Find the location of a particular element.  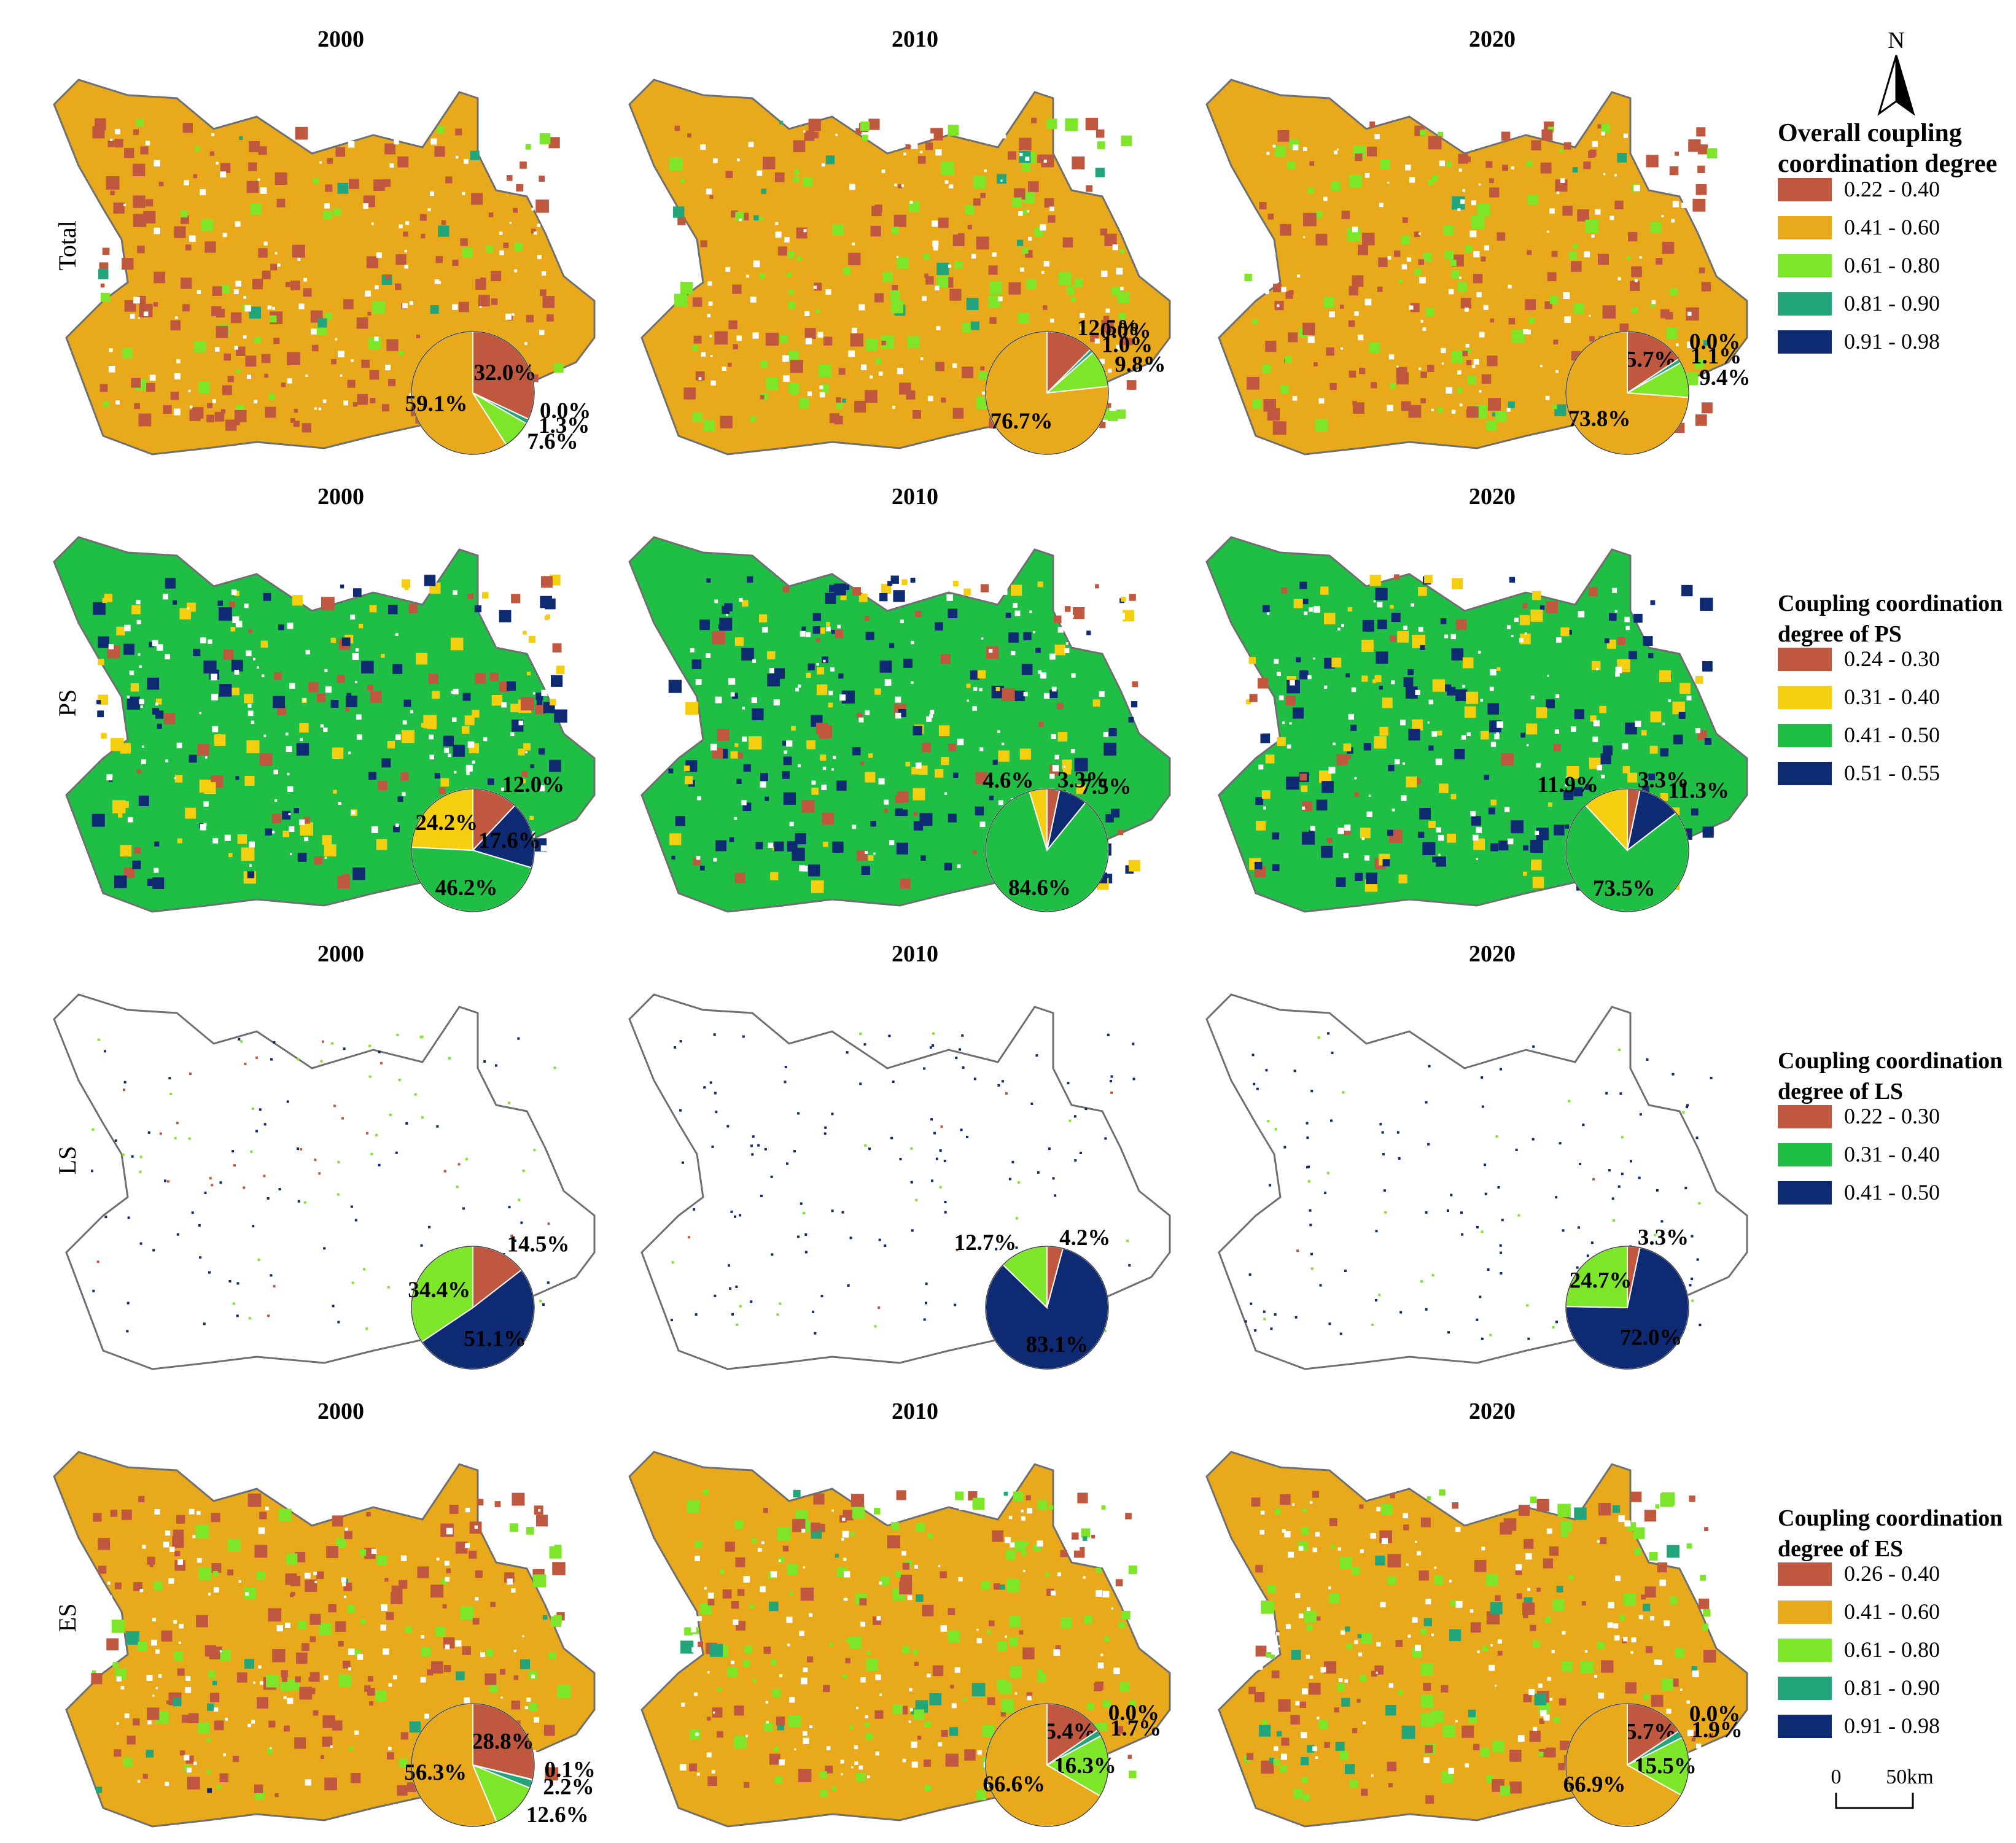

pie-chart: 12.0%17.6%46.2%24.2% is located at coordinates (488, 842).